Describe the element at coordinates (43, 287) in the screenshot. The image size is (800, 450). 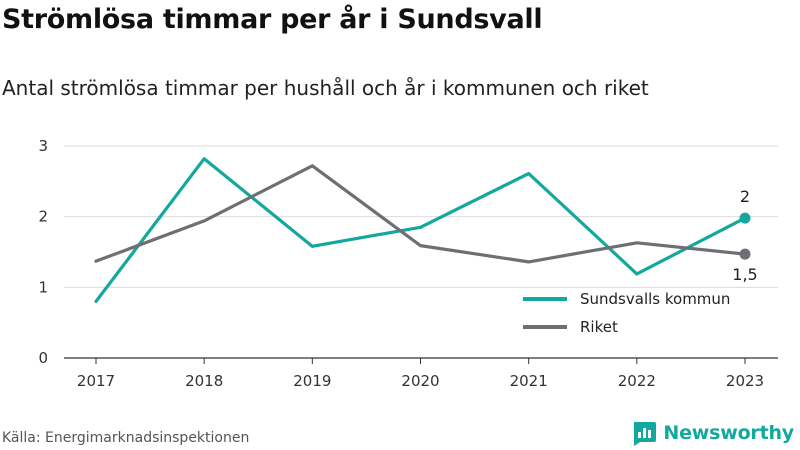
I see `y-tick-label: 1` at that location.